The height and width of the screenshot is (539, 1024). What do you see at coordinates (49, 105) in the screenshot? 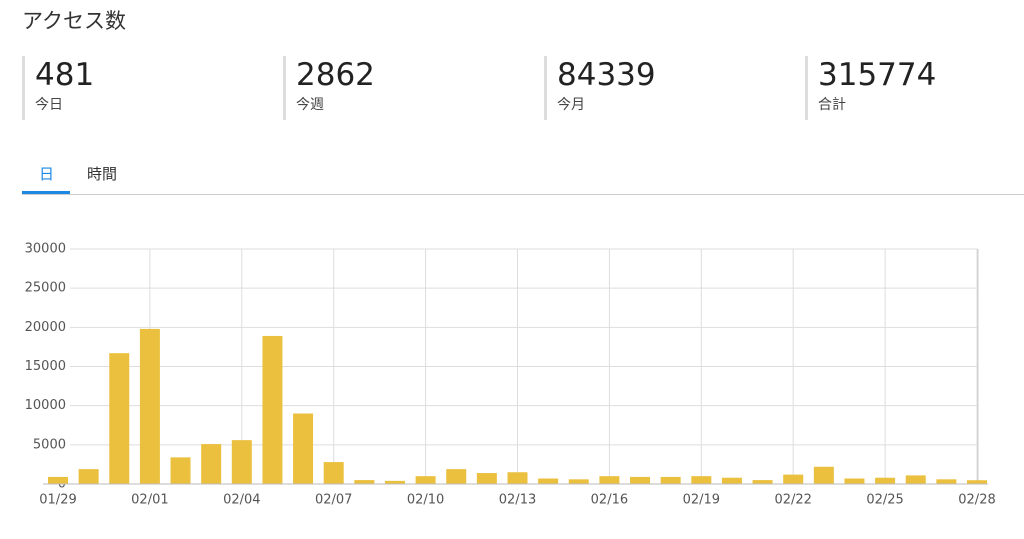
I see `stat-label: 今日` at bounding box center [49, 105].